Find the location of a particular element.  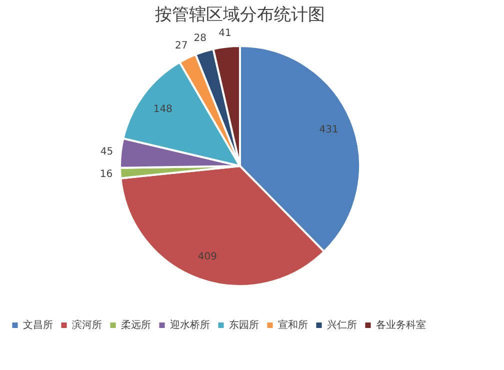

legend-label: 文昌所 is located at coordinates (38, 325).